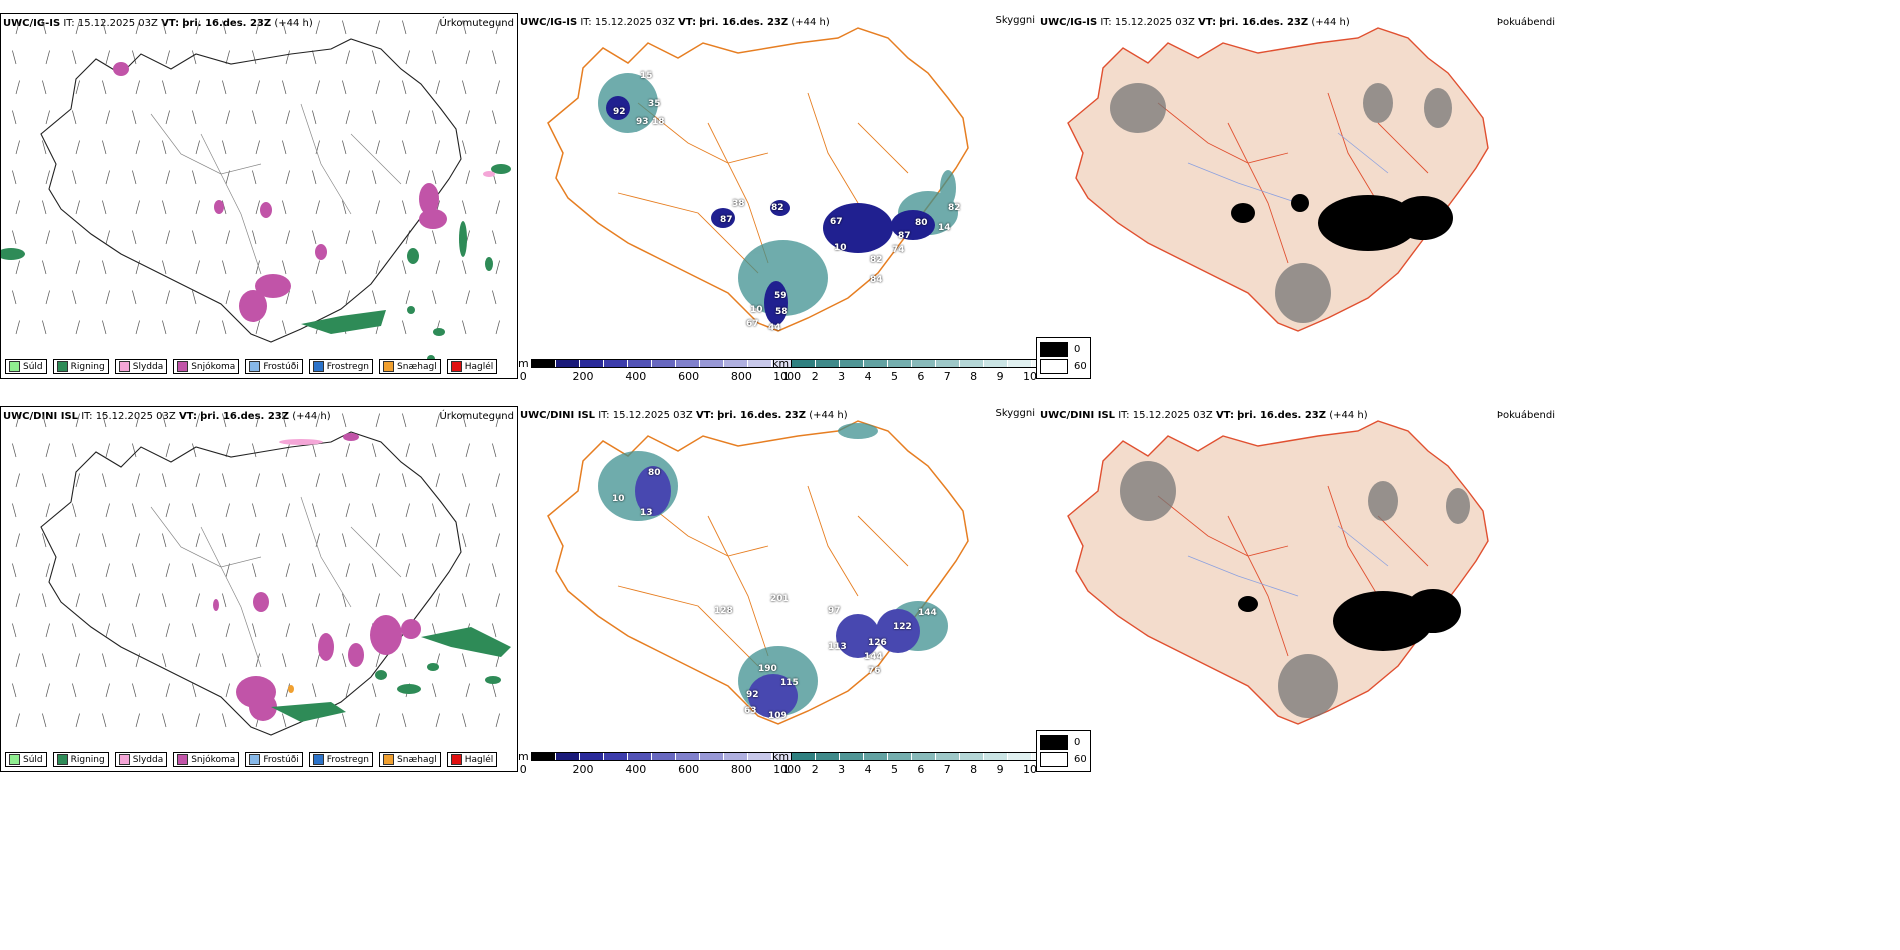  I want to click on visibility-value-label: 76, so click(874, 671).